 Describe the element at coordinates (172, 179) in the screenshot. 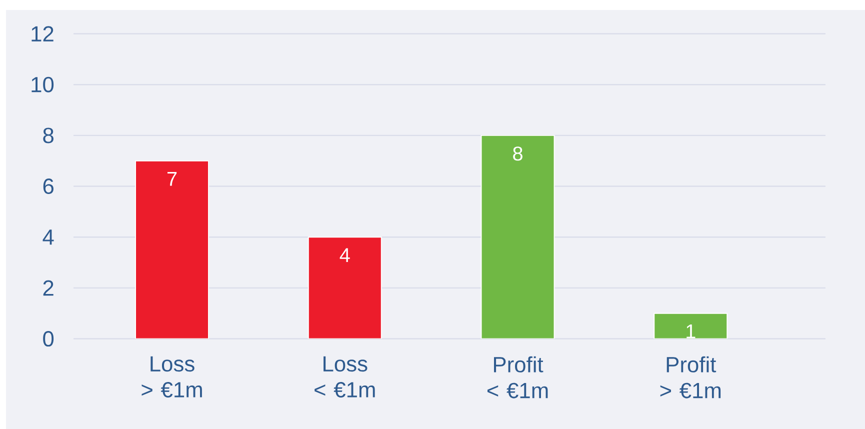

I see `data-label: 7` at that location.